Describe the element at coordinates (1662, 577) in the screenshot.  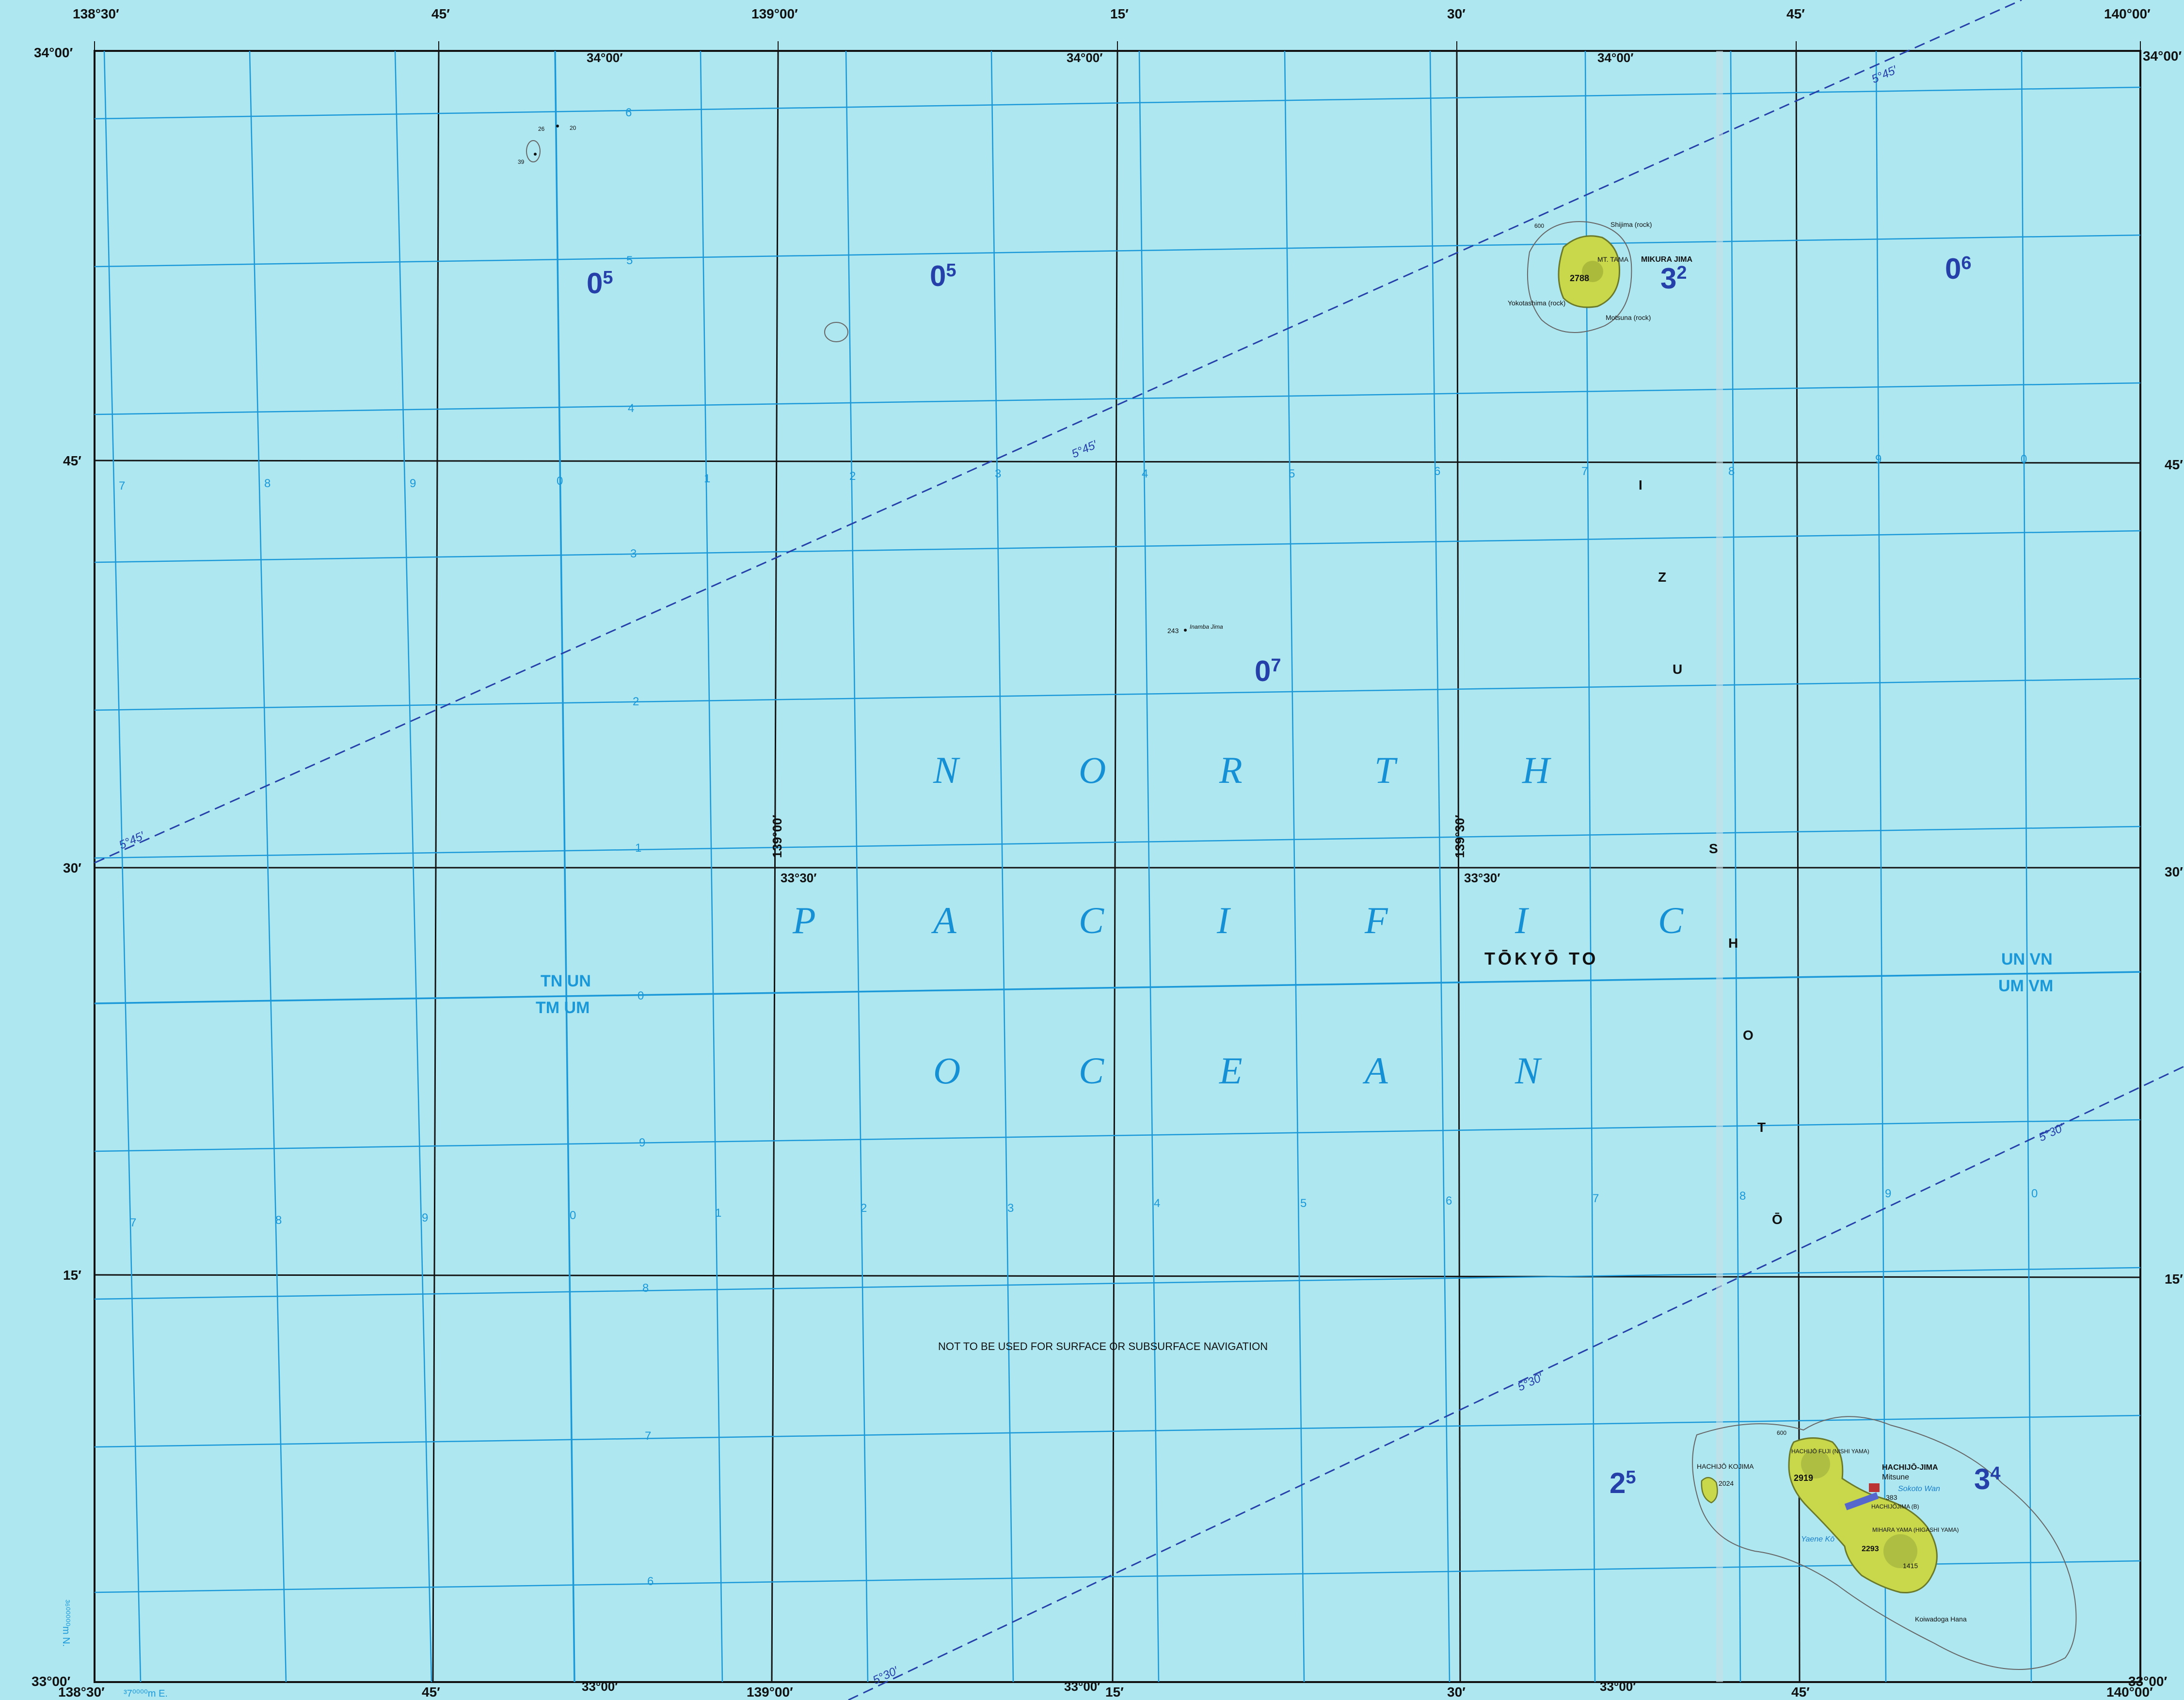
I see `island-group-letter: Z` at that location.